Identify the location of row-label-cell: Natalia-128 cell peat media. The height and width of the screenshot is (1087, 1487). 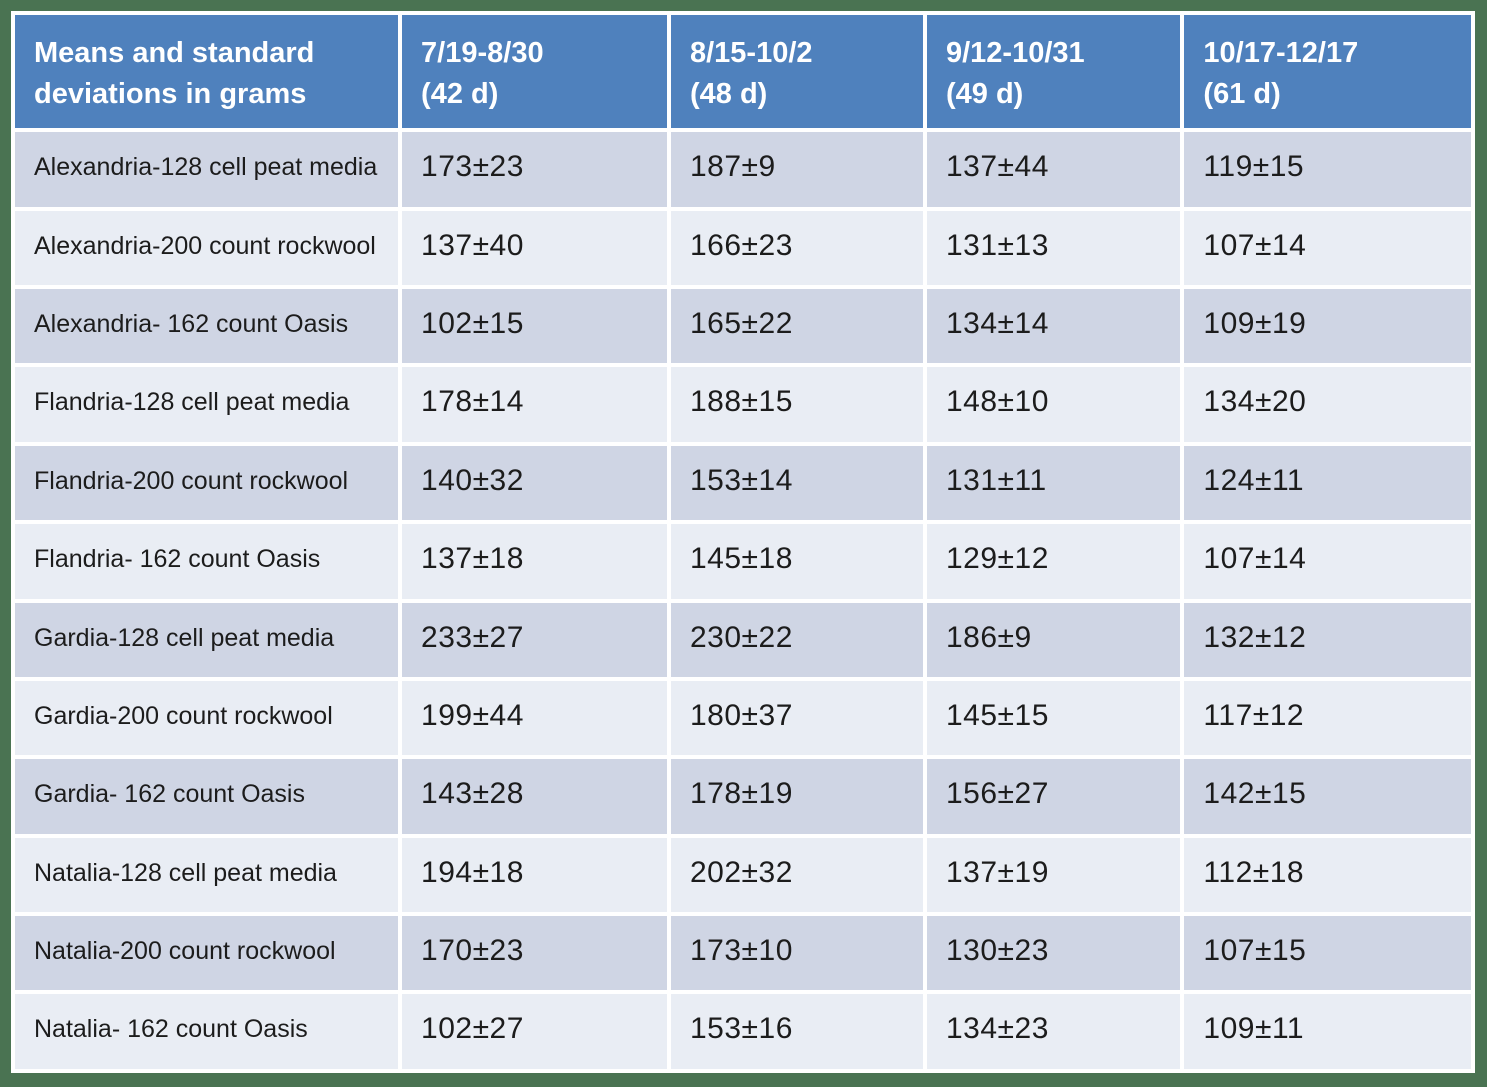
(207, 875).